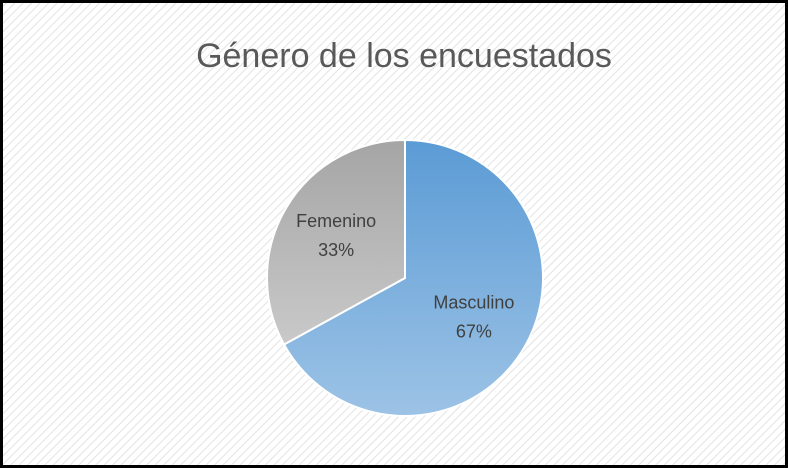 This screenshot has height=468, width=788. Describe the element at coordinates (473, 302) in the screenshot. I see `slice-label: Masculino` at that location.